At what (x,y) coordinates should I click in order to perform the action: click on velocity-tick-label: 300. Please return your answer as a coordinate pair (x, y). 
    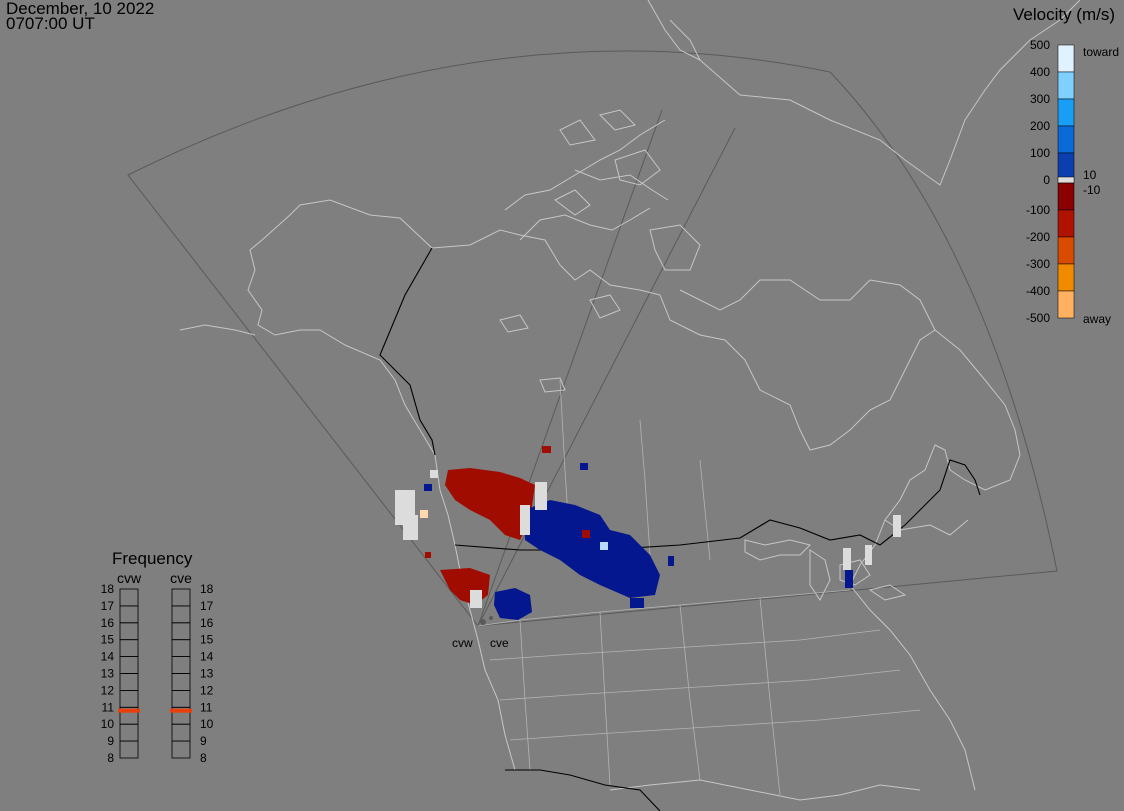
    Looking at the image, I should click on (1040, 99).